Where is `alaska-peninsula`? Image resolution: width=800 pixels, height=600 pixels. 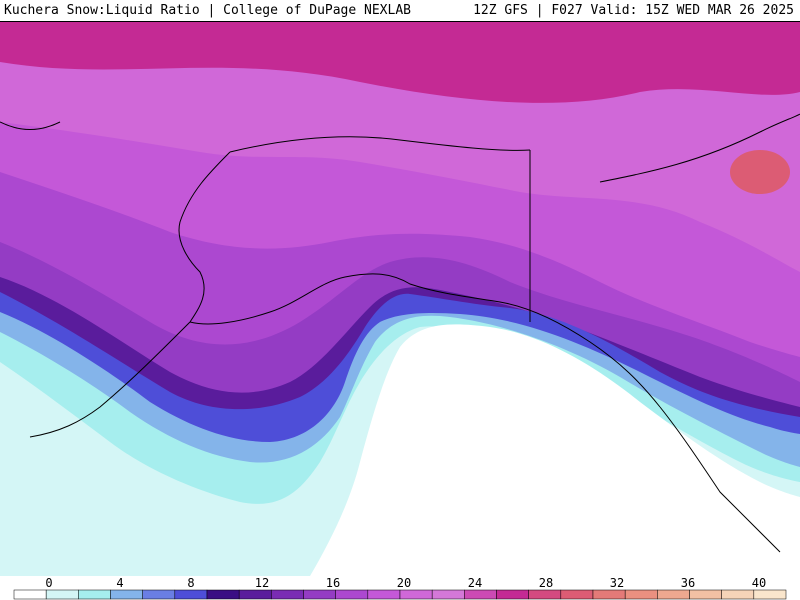
alaska-peninsula is located at coordinates (110, 379).